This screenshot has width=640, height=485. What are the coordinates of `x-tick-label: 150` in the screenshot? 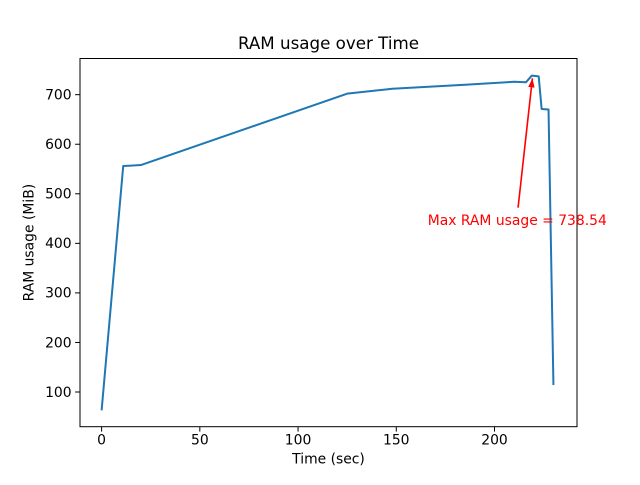 It's located at (396, 441).